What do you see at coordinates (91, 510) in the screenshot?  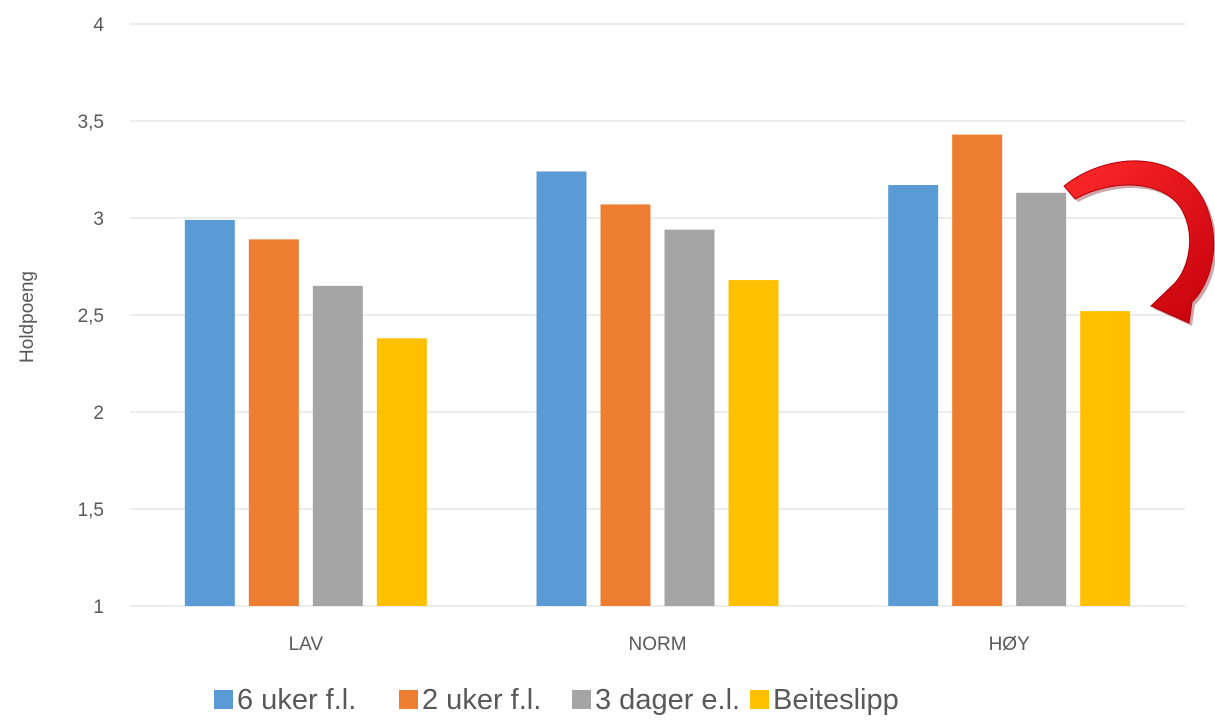 I see `y-tick-label: 1,5` at bounding box center [91, 510].